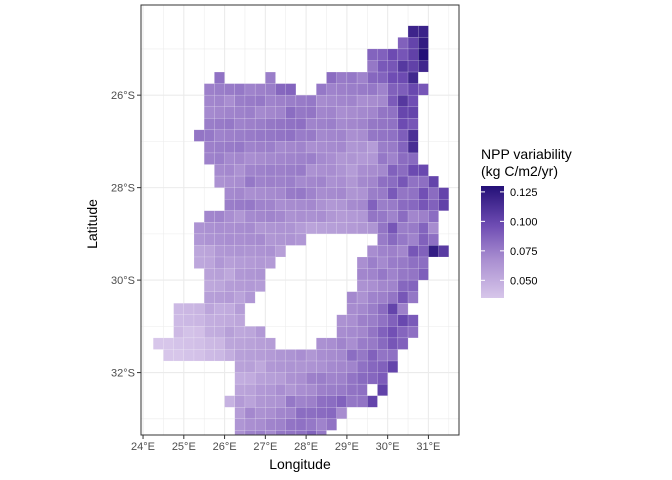  Describe the element at coordinates (184, 447) in the screenshot. I see `x-tick-label: 25°E` at that location.